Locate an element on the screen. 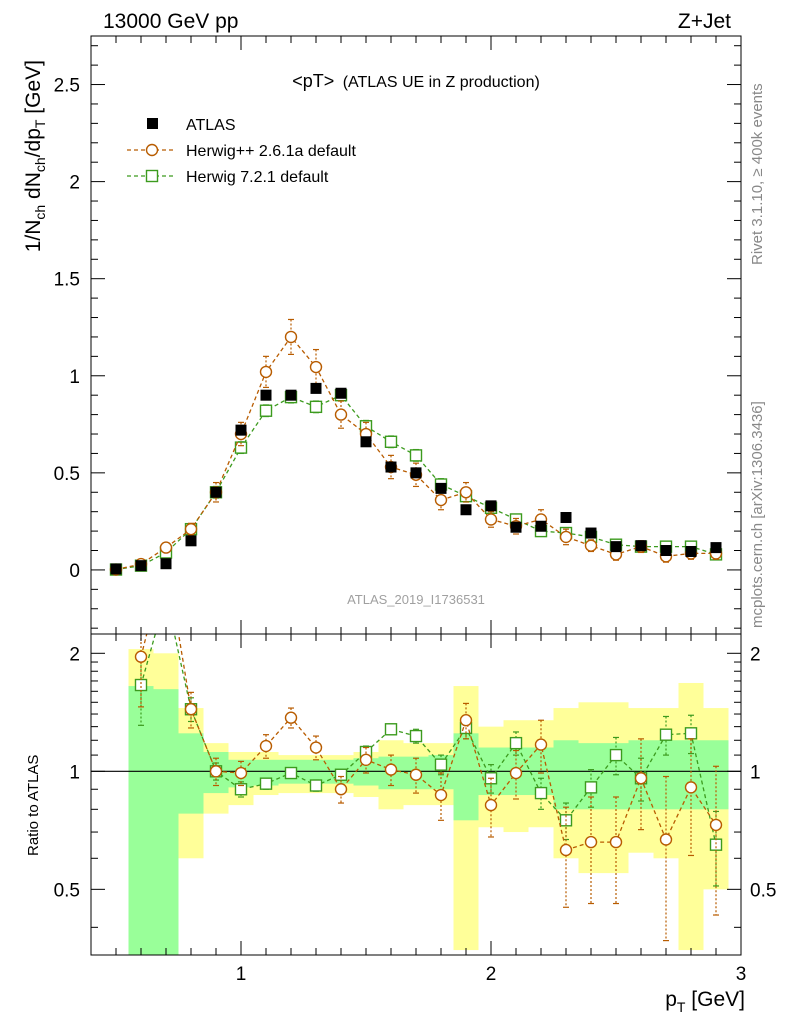  tick-label: 2.5 is located at coordinates (67, 86).